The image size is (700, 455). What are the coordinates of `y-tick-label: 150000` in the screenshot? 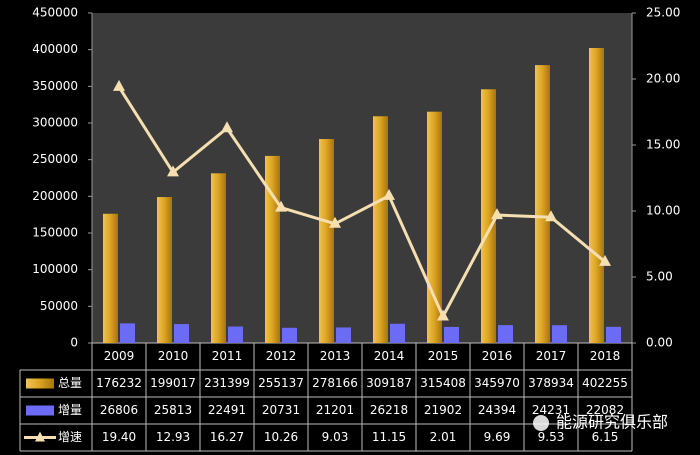 It's located at (55, 233).